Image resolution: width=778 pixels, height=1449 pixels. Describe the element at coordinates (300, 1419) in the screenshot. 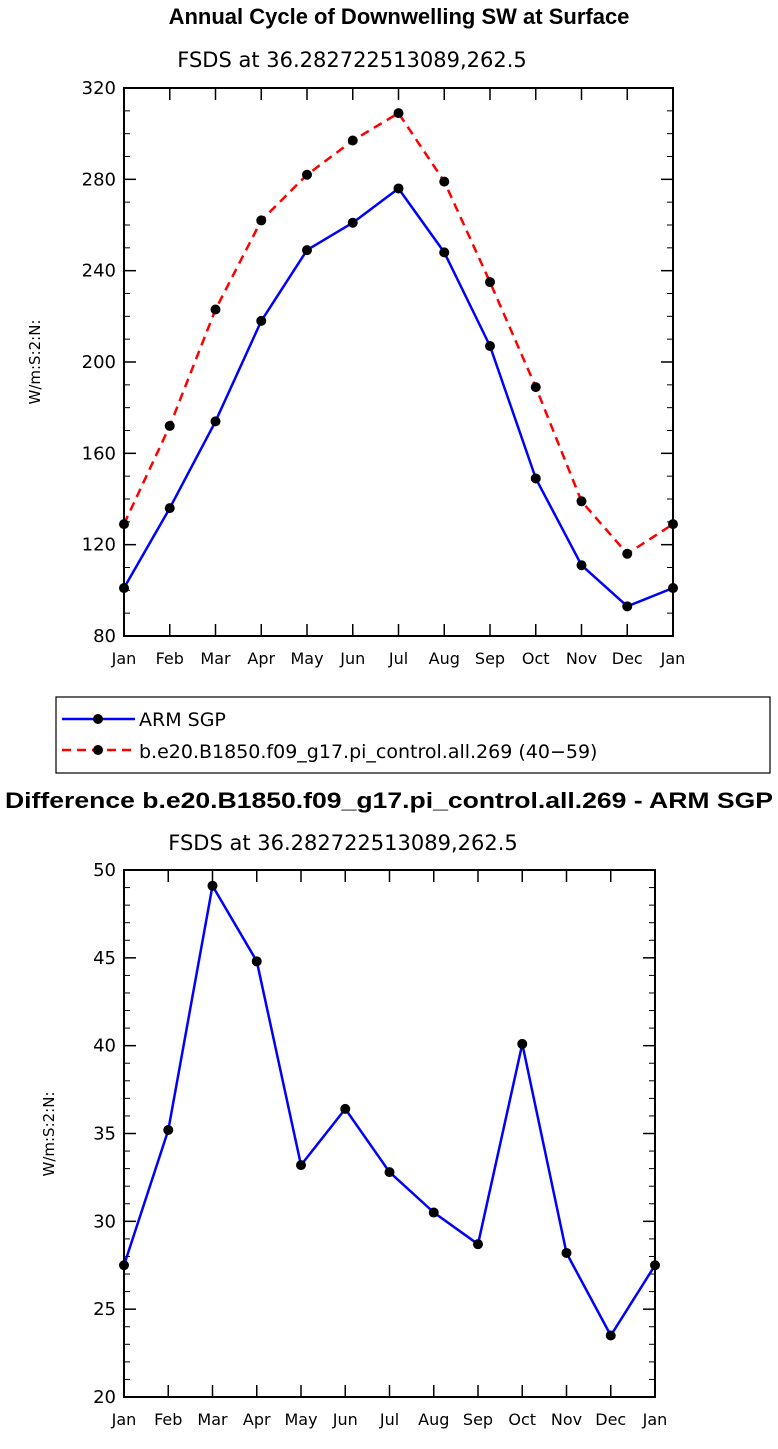

I see `chart2-x-tick-label: May` at that location.